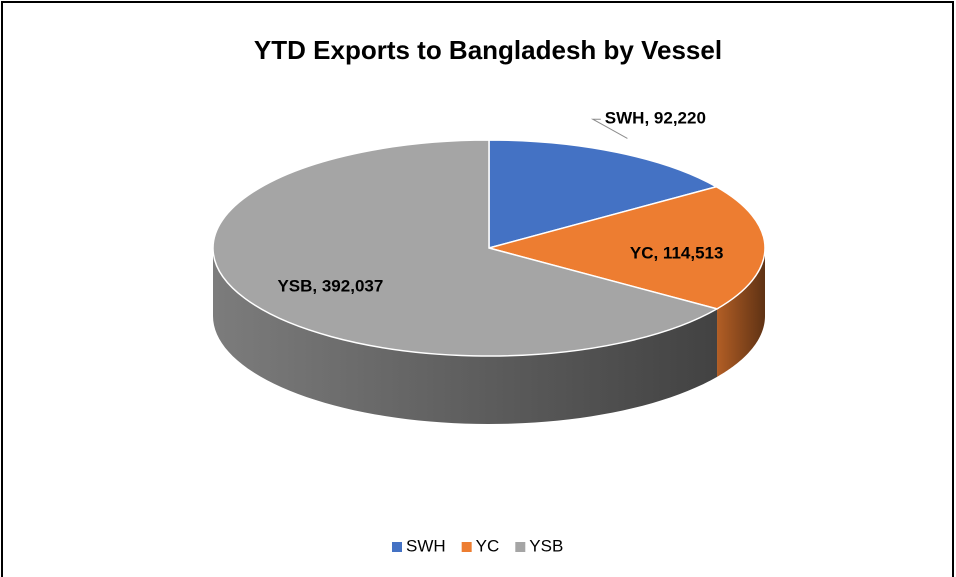 The width and height of the screenshot is (956, 577). I want to click on legend-label: SWH, so click(426, 545).